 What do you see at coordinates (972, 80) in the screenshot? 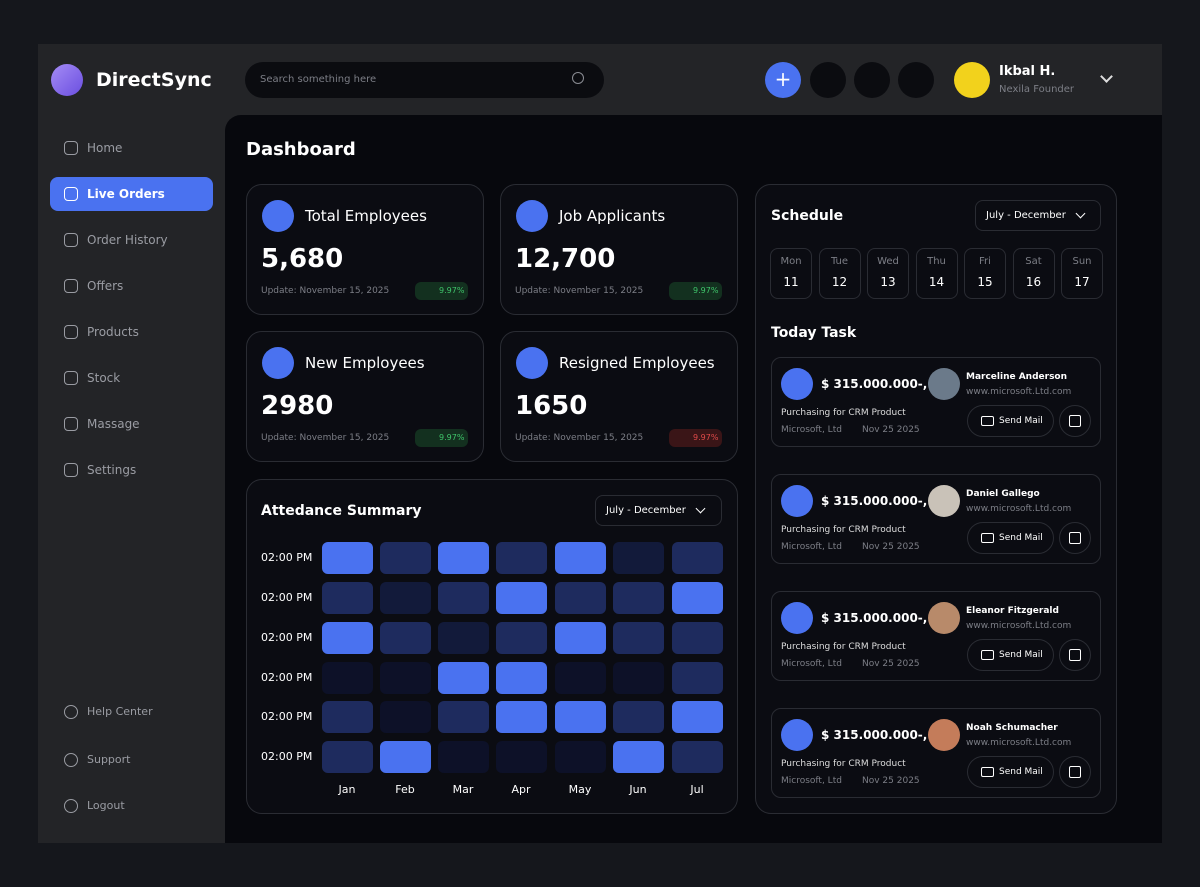
I see `user-avatar` at bounding box center [972, 80].